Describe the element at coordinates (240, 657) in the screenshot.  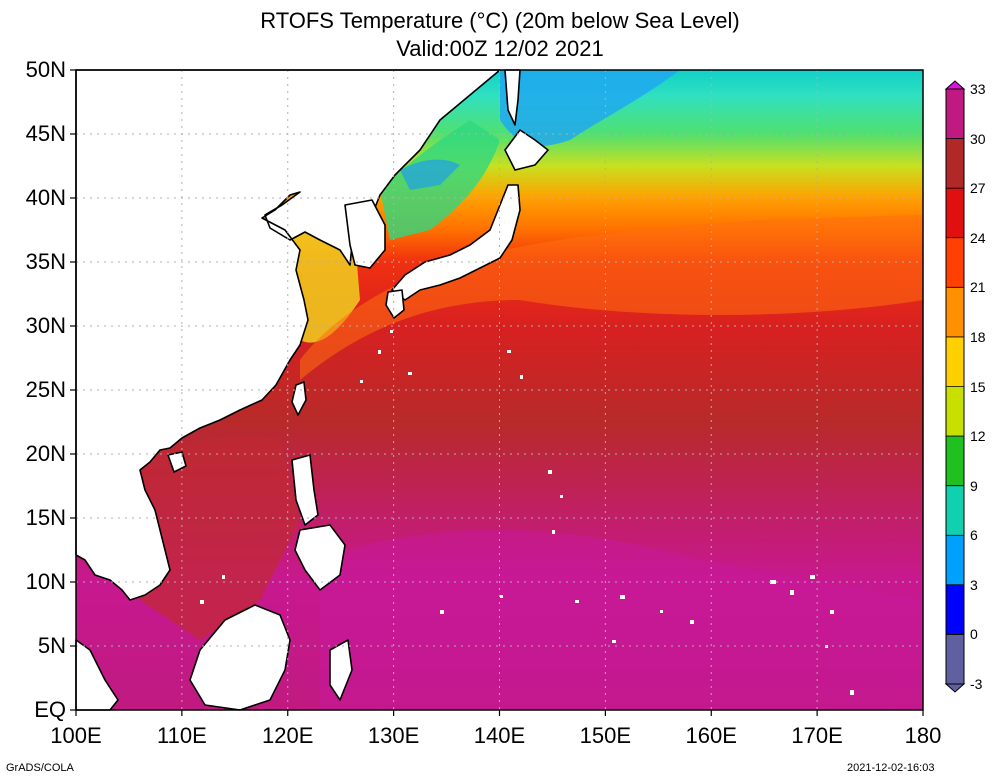
I see `borneo` at that location.